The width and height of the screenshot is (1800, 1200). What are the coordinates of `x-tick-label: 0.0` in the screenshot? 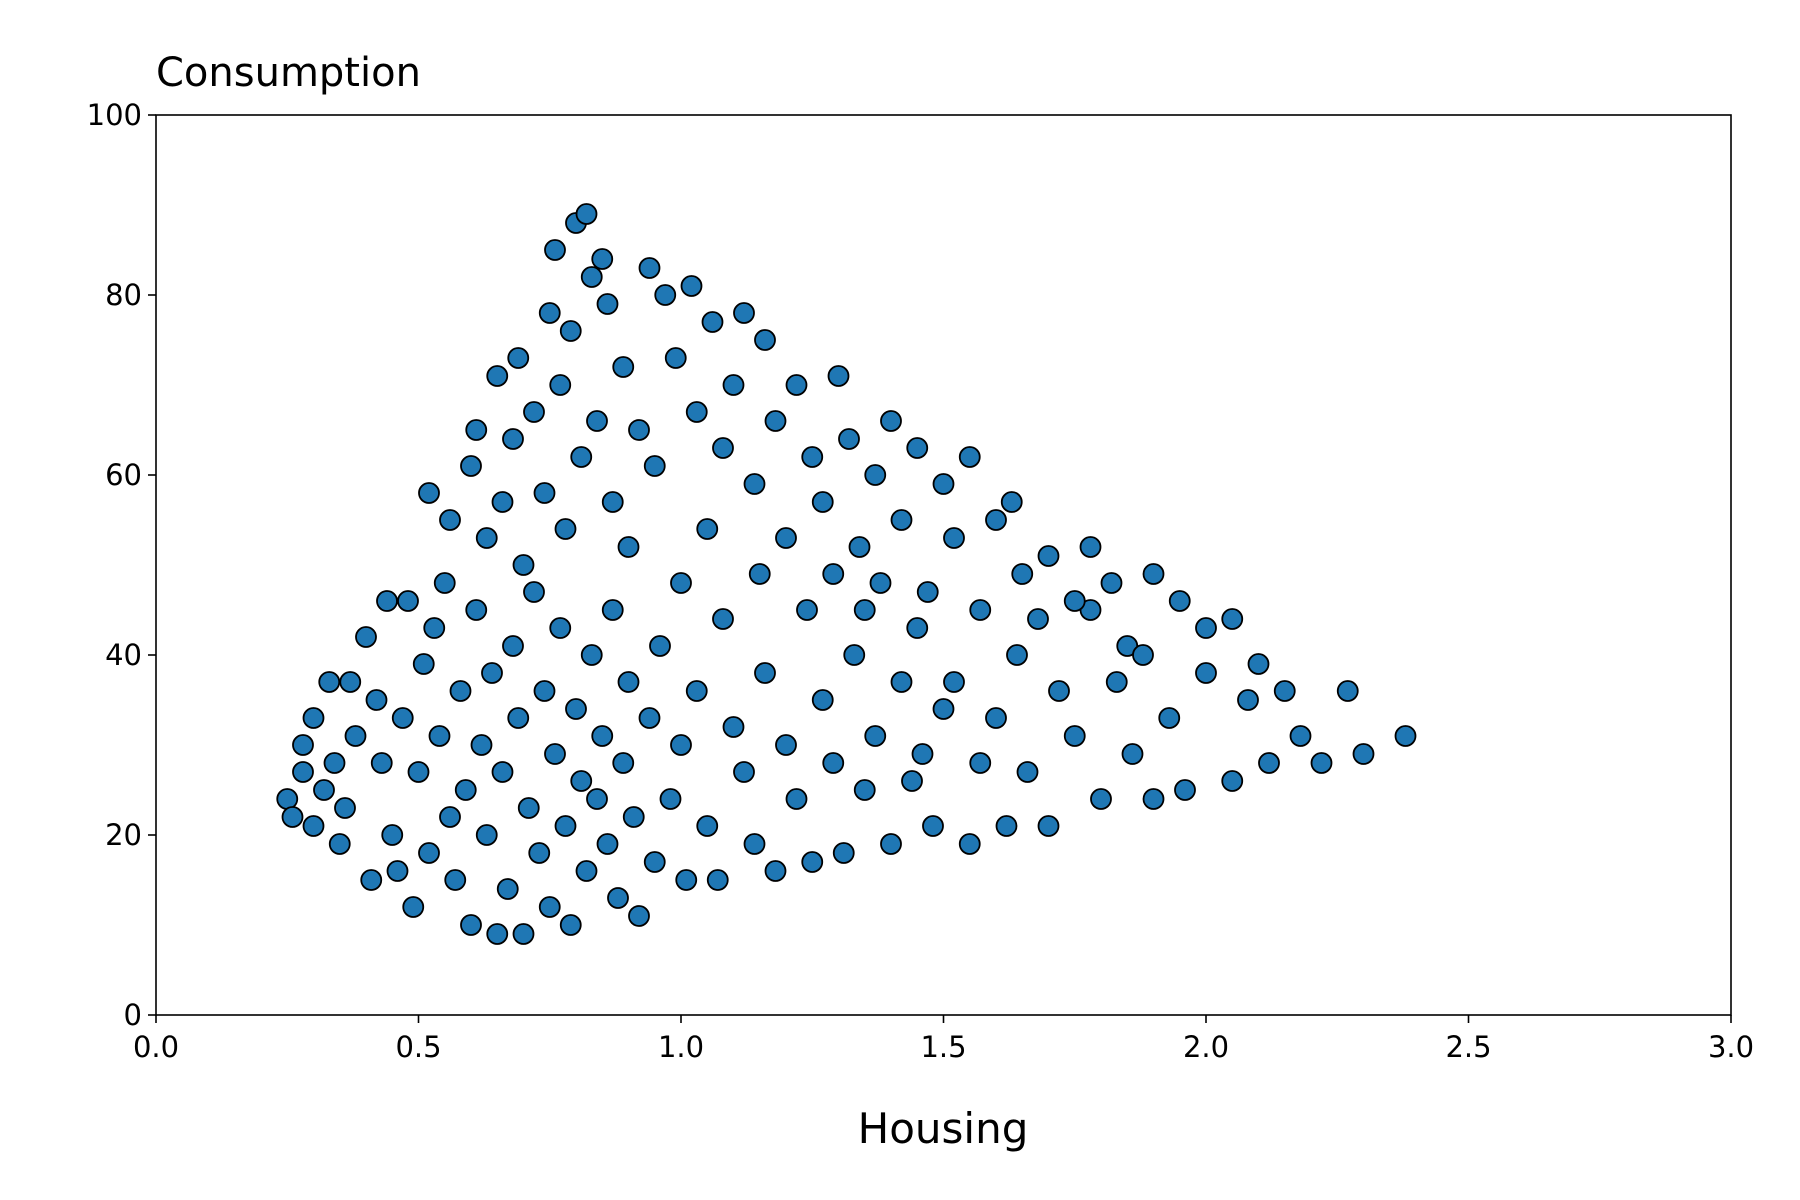 It's located at (156, 1047).